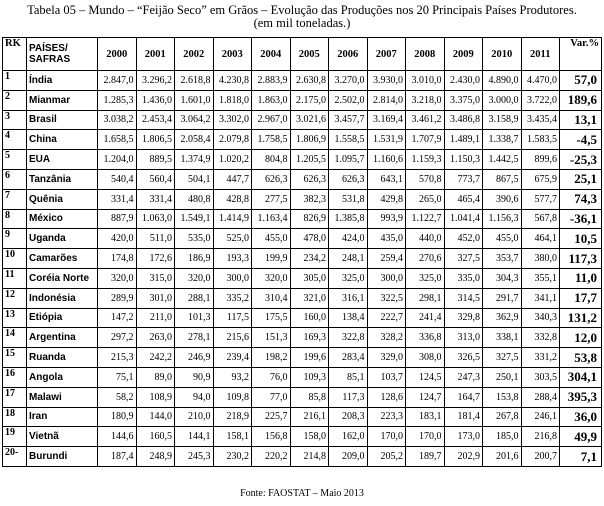 The height and width of the screenshot is (506, 604). I want to click on value-cell: 889,5, so click(155, 159).